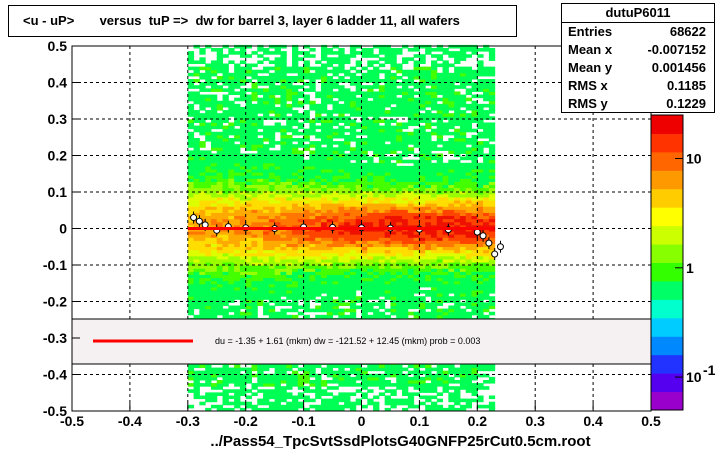 The height and width of the screenshot is (455, 721). What do you see at coordinates (678, 67) in the screenshot?
I see `stats-value: 0.001456` at bounding box center [678, 67].